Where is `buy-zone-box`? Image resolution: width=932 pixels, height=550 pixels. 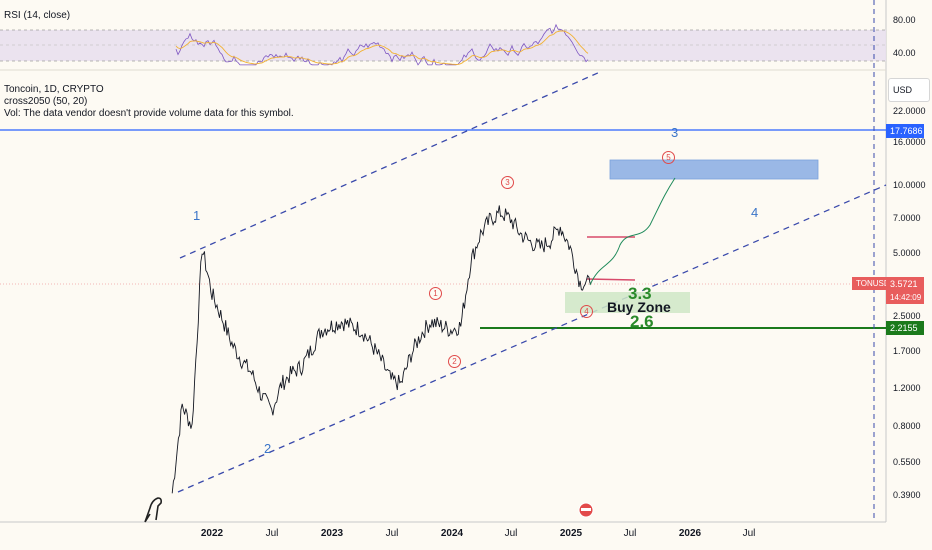
buy-zone-box is located at coordinates (627, 302).